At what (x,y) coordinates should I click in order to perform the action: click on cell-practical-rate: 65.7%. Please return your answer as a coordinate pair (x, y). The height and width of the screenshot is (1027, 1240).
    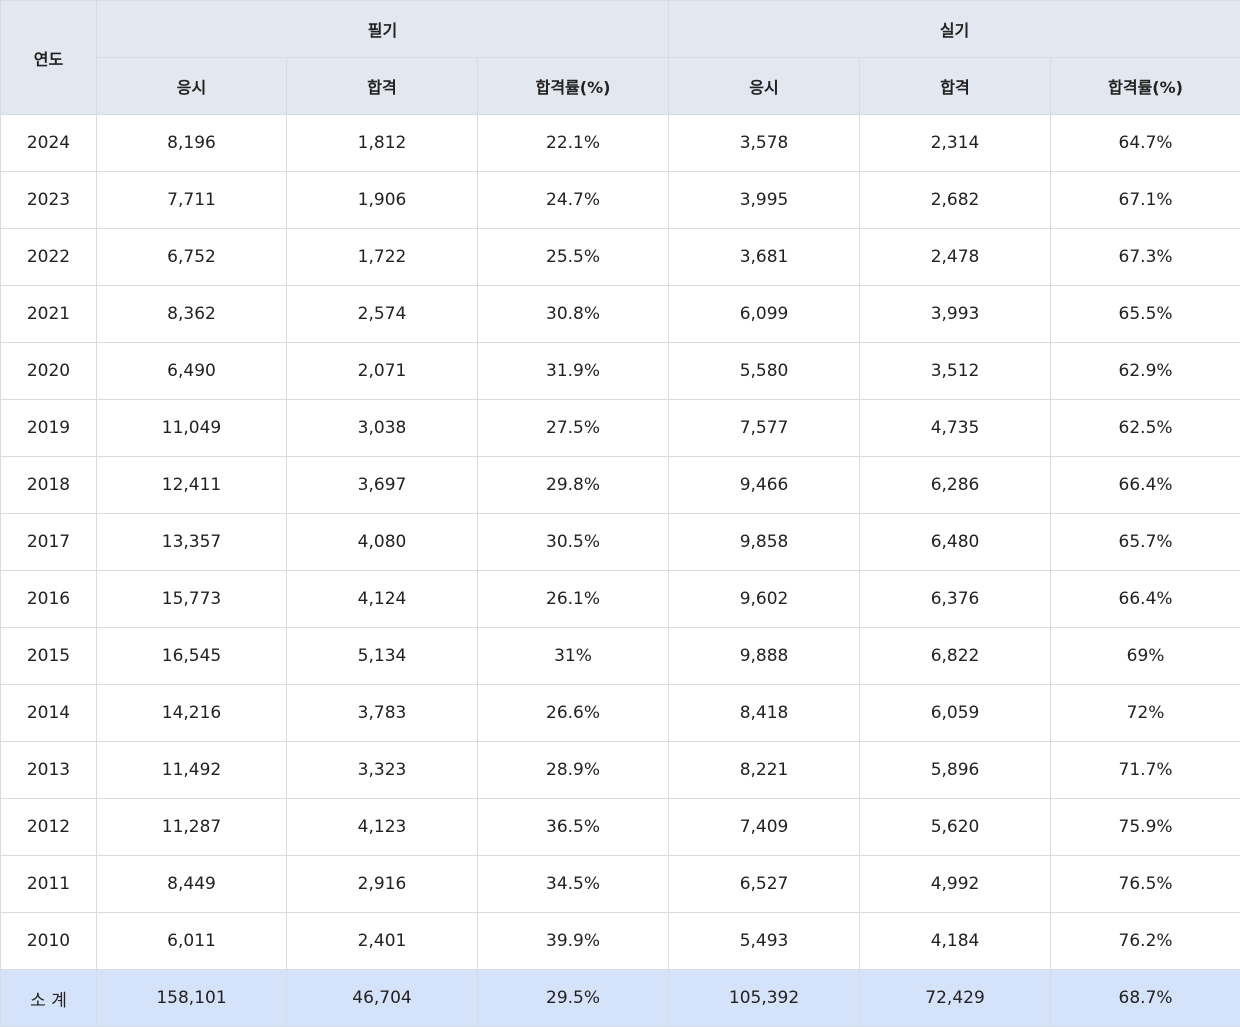
    Looking at the image, I should click on (1145, 542).